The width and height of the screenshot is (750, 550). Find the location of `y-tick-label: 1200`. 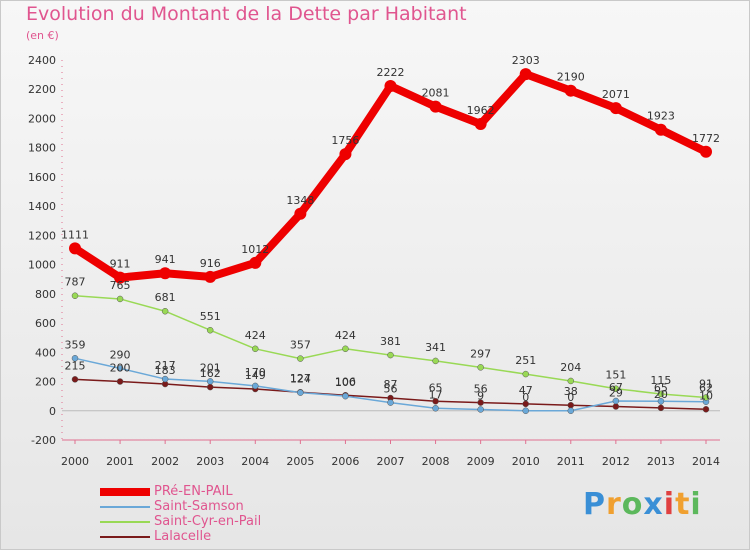

y-tick-label: 1200 is located at coordinates (42, 235).